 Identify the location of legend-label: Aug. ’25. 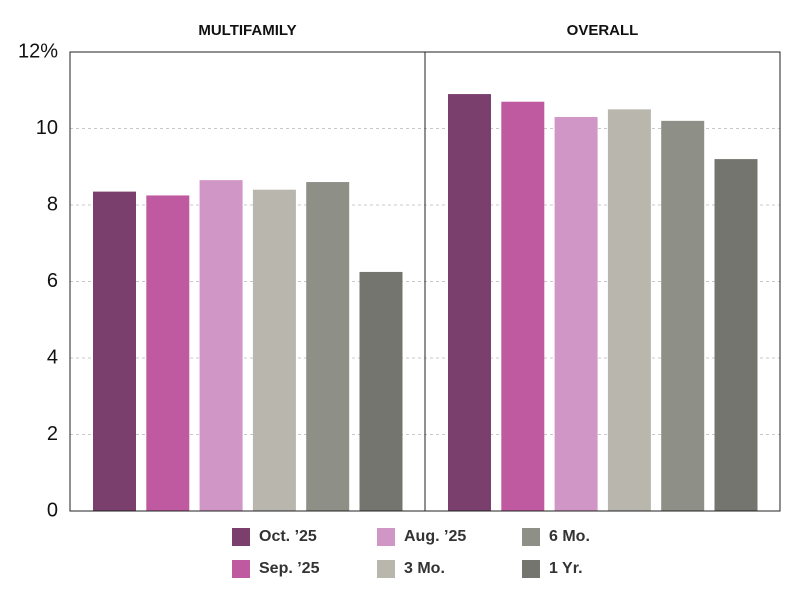
(435, 536).